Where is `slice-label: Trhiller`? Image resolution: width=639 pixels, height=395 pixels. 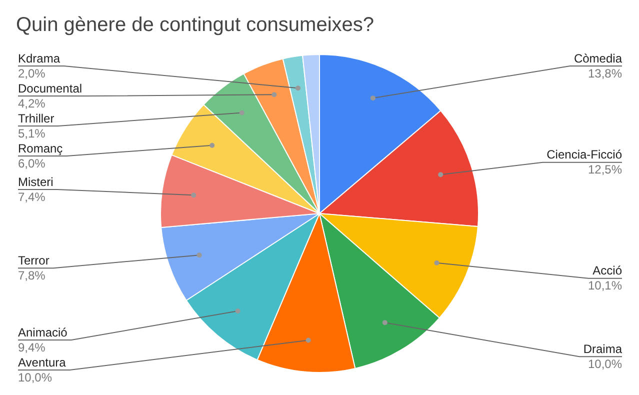
slice-label: Trhiller is located at coordinates (36, 118).